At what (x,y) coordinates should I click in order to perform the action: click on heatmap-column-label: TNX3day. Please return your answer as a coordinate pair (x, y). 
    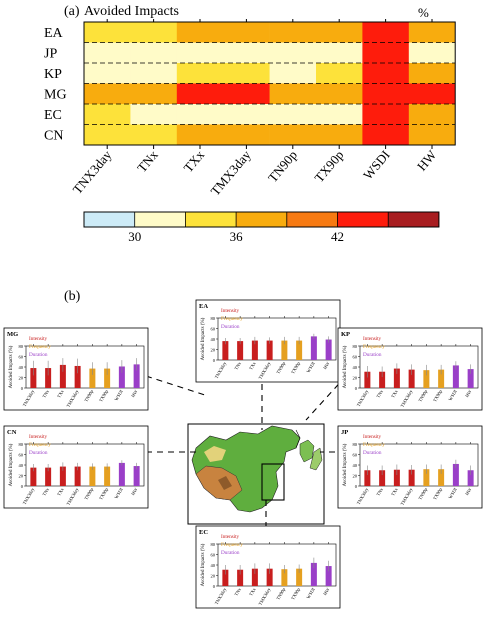
    Looking at the image, I should click on (92, 172).